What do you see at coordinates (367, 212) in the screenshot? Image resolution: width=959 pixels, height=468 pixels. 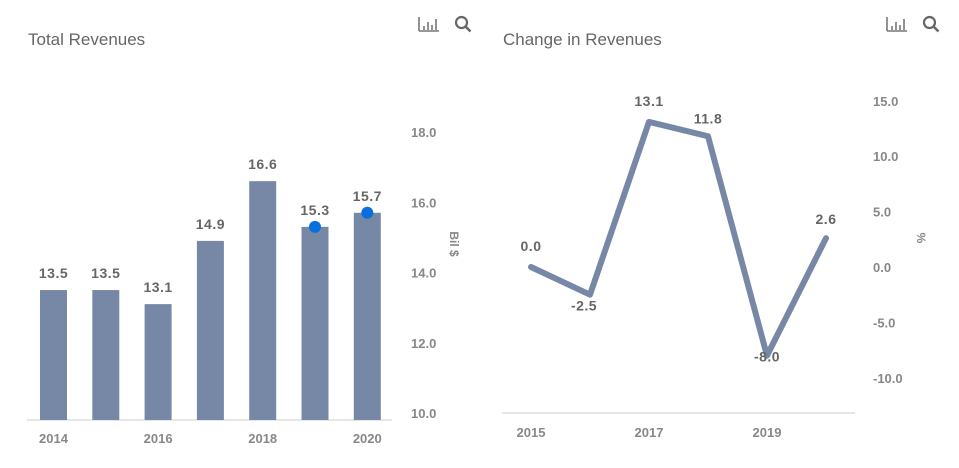 I see `marker-2020` at bounding box center [367, 212].